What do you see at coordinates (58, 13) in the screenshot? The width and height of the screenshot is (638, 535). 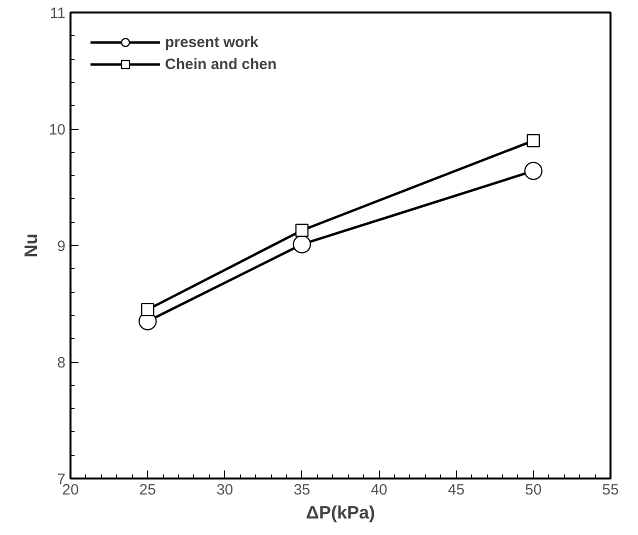 I see `y-tick-label: 11` at bounding box center [58, 13].